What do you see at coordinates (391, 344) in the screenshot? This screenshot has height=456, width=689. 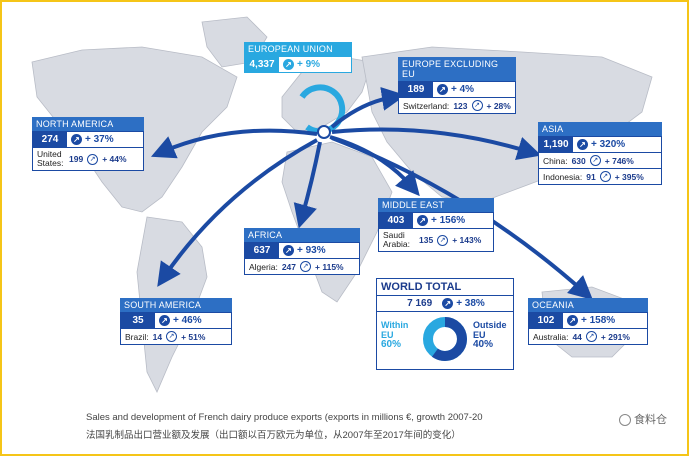 I see `within-eu-value: 60%` at bounding box center [391, 344].